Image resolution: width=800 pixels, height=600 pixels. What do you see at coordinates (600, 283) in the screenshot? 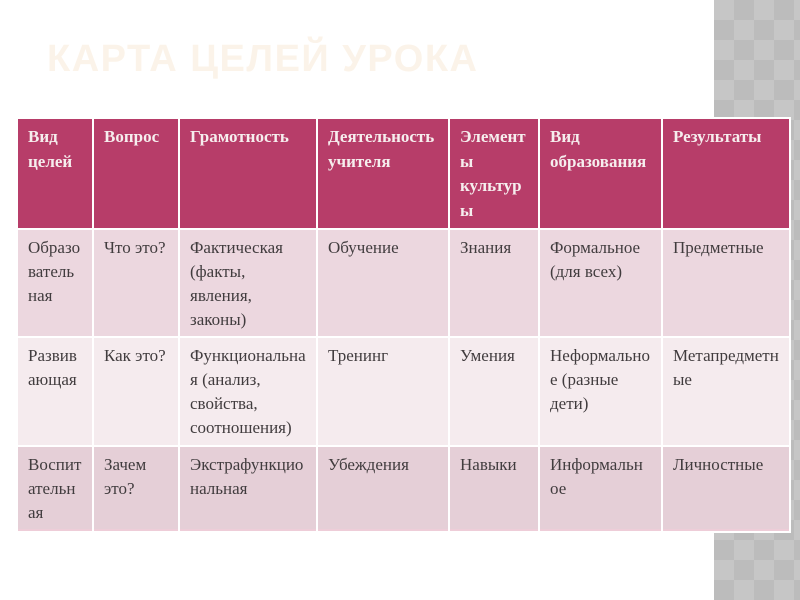
I see `table-cell: Формальное (для всех)` at bounding box center [600, 283].